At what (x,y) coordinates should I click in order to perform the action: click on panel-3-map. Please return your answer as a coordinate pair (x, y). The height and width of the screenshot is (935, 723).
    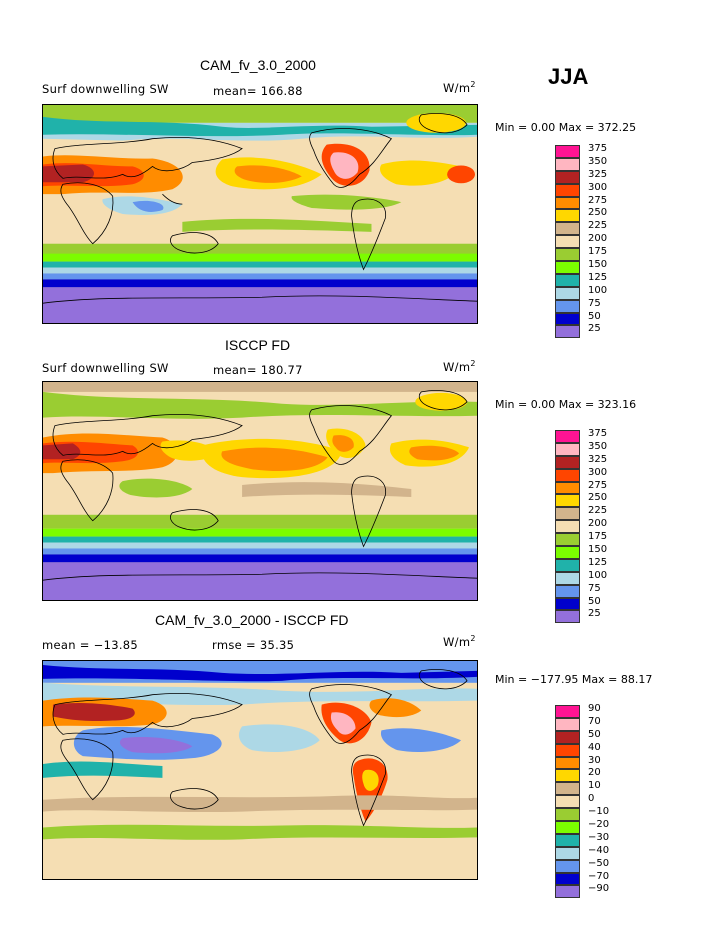
    Looking at the image, I should click on (260, 770).